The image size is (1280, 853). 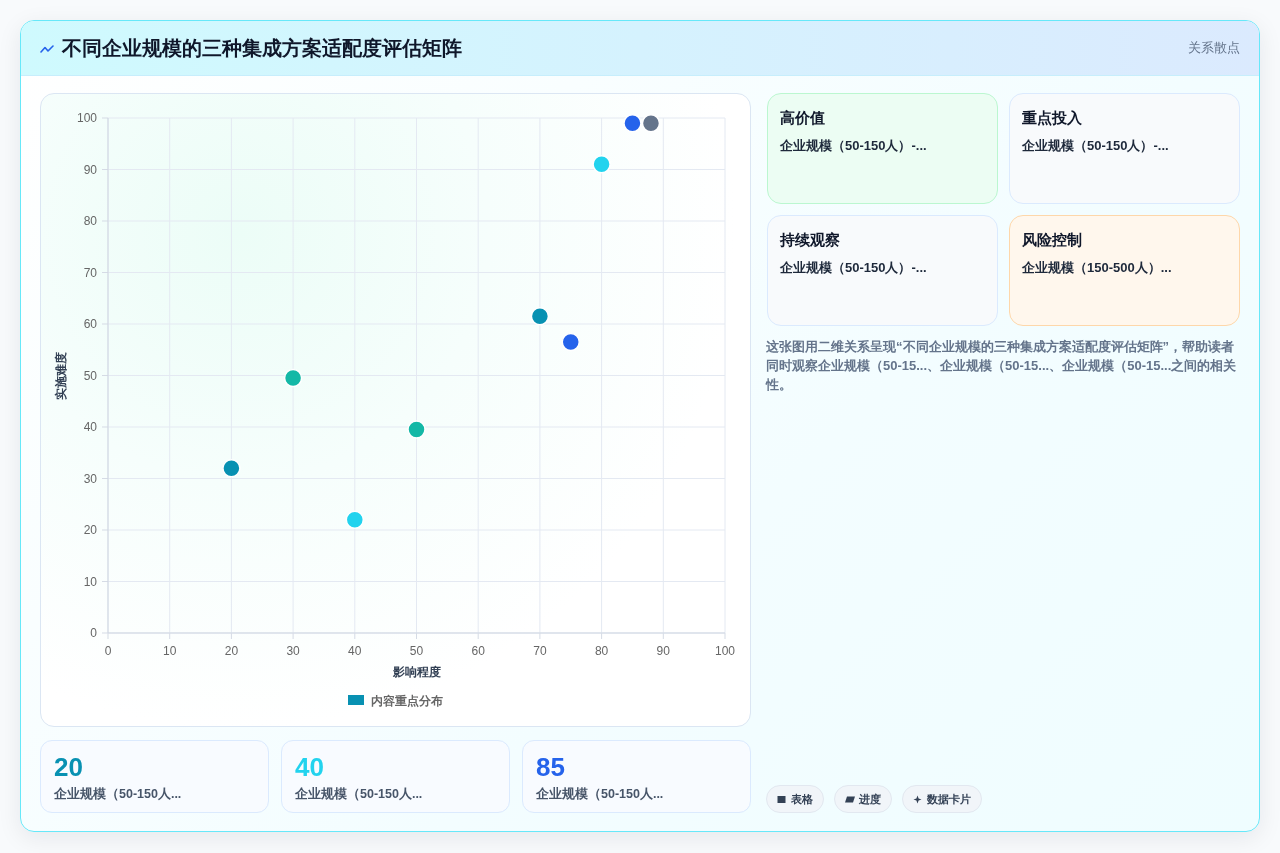 I want to click on text: 数据卡片, so click(x=949, y=799).